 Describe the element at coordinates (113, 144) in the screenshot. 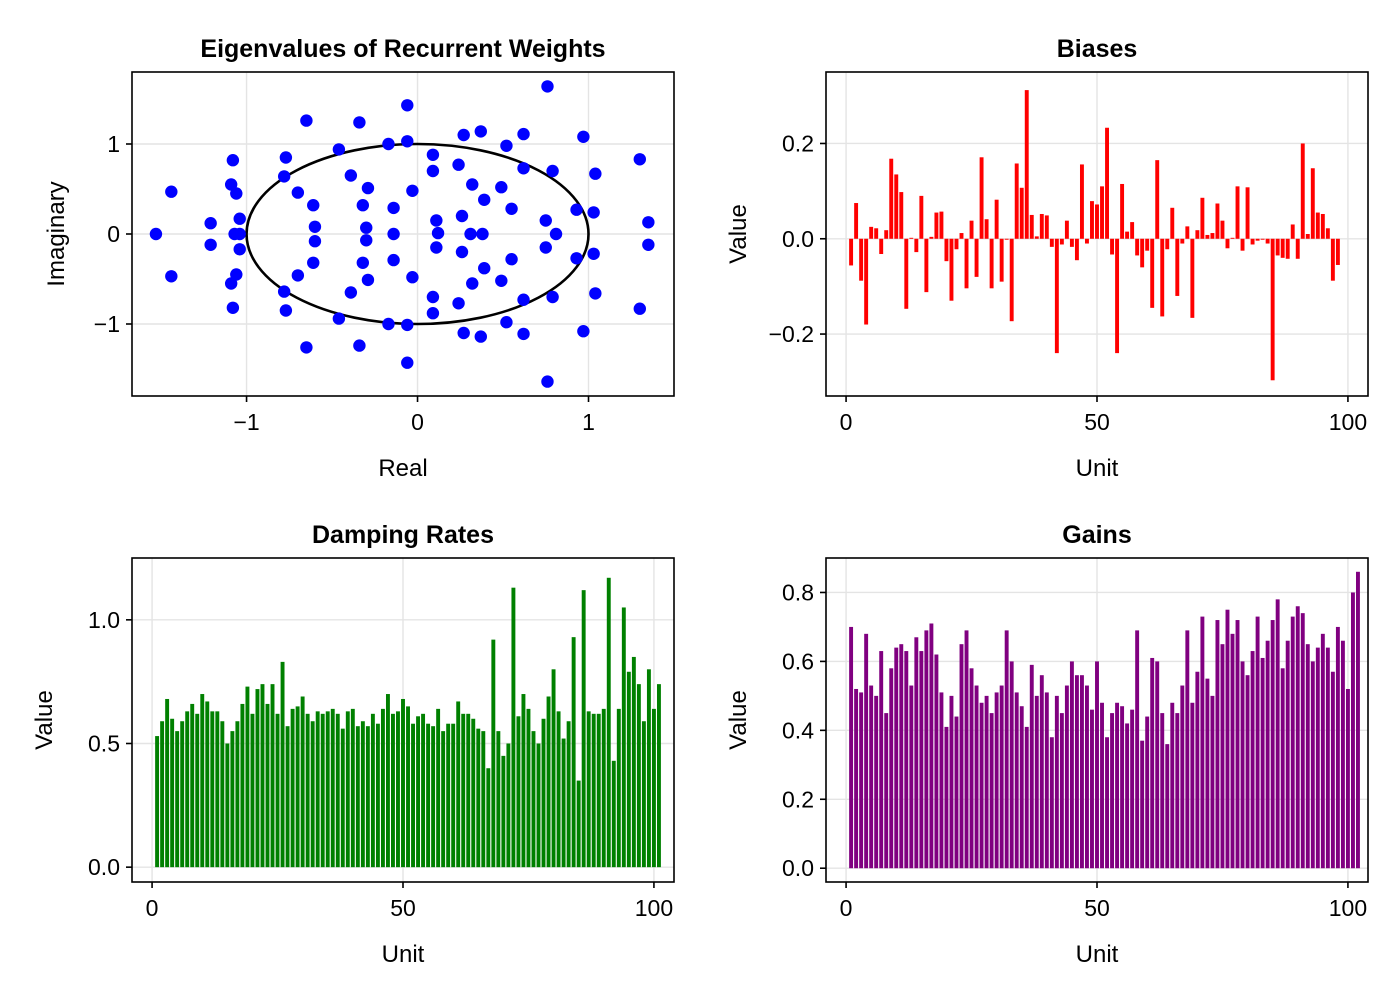

I see `y-tick-label: 1` at that location.